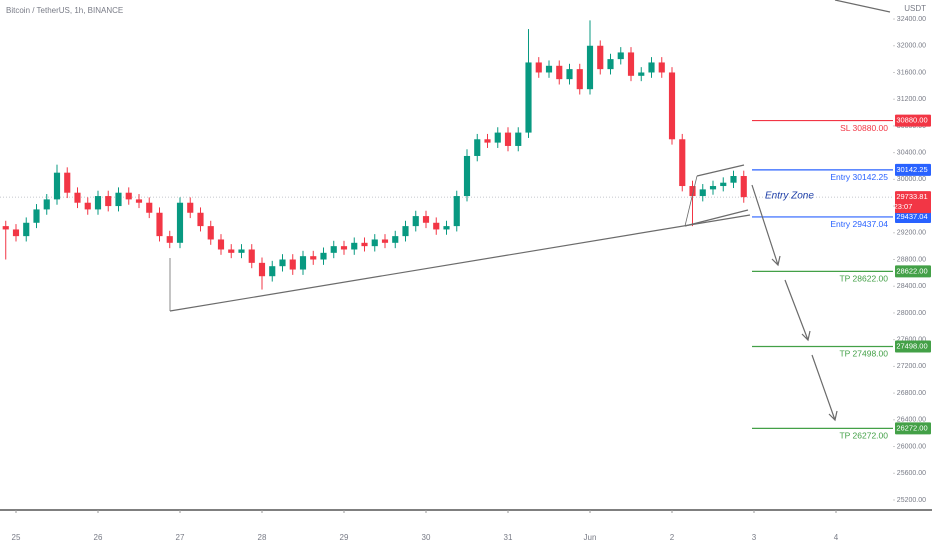 The height and width of the screenshot is (550, 932). I want to click on axis-price-label: 29437.04, so click(911, 216).